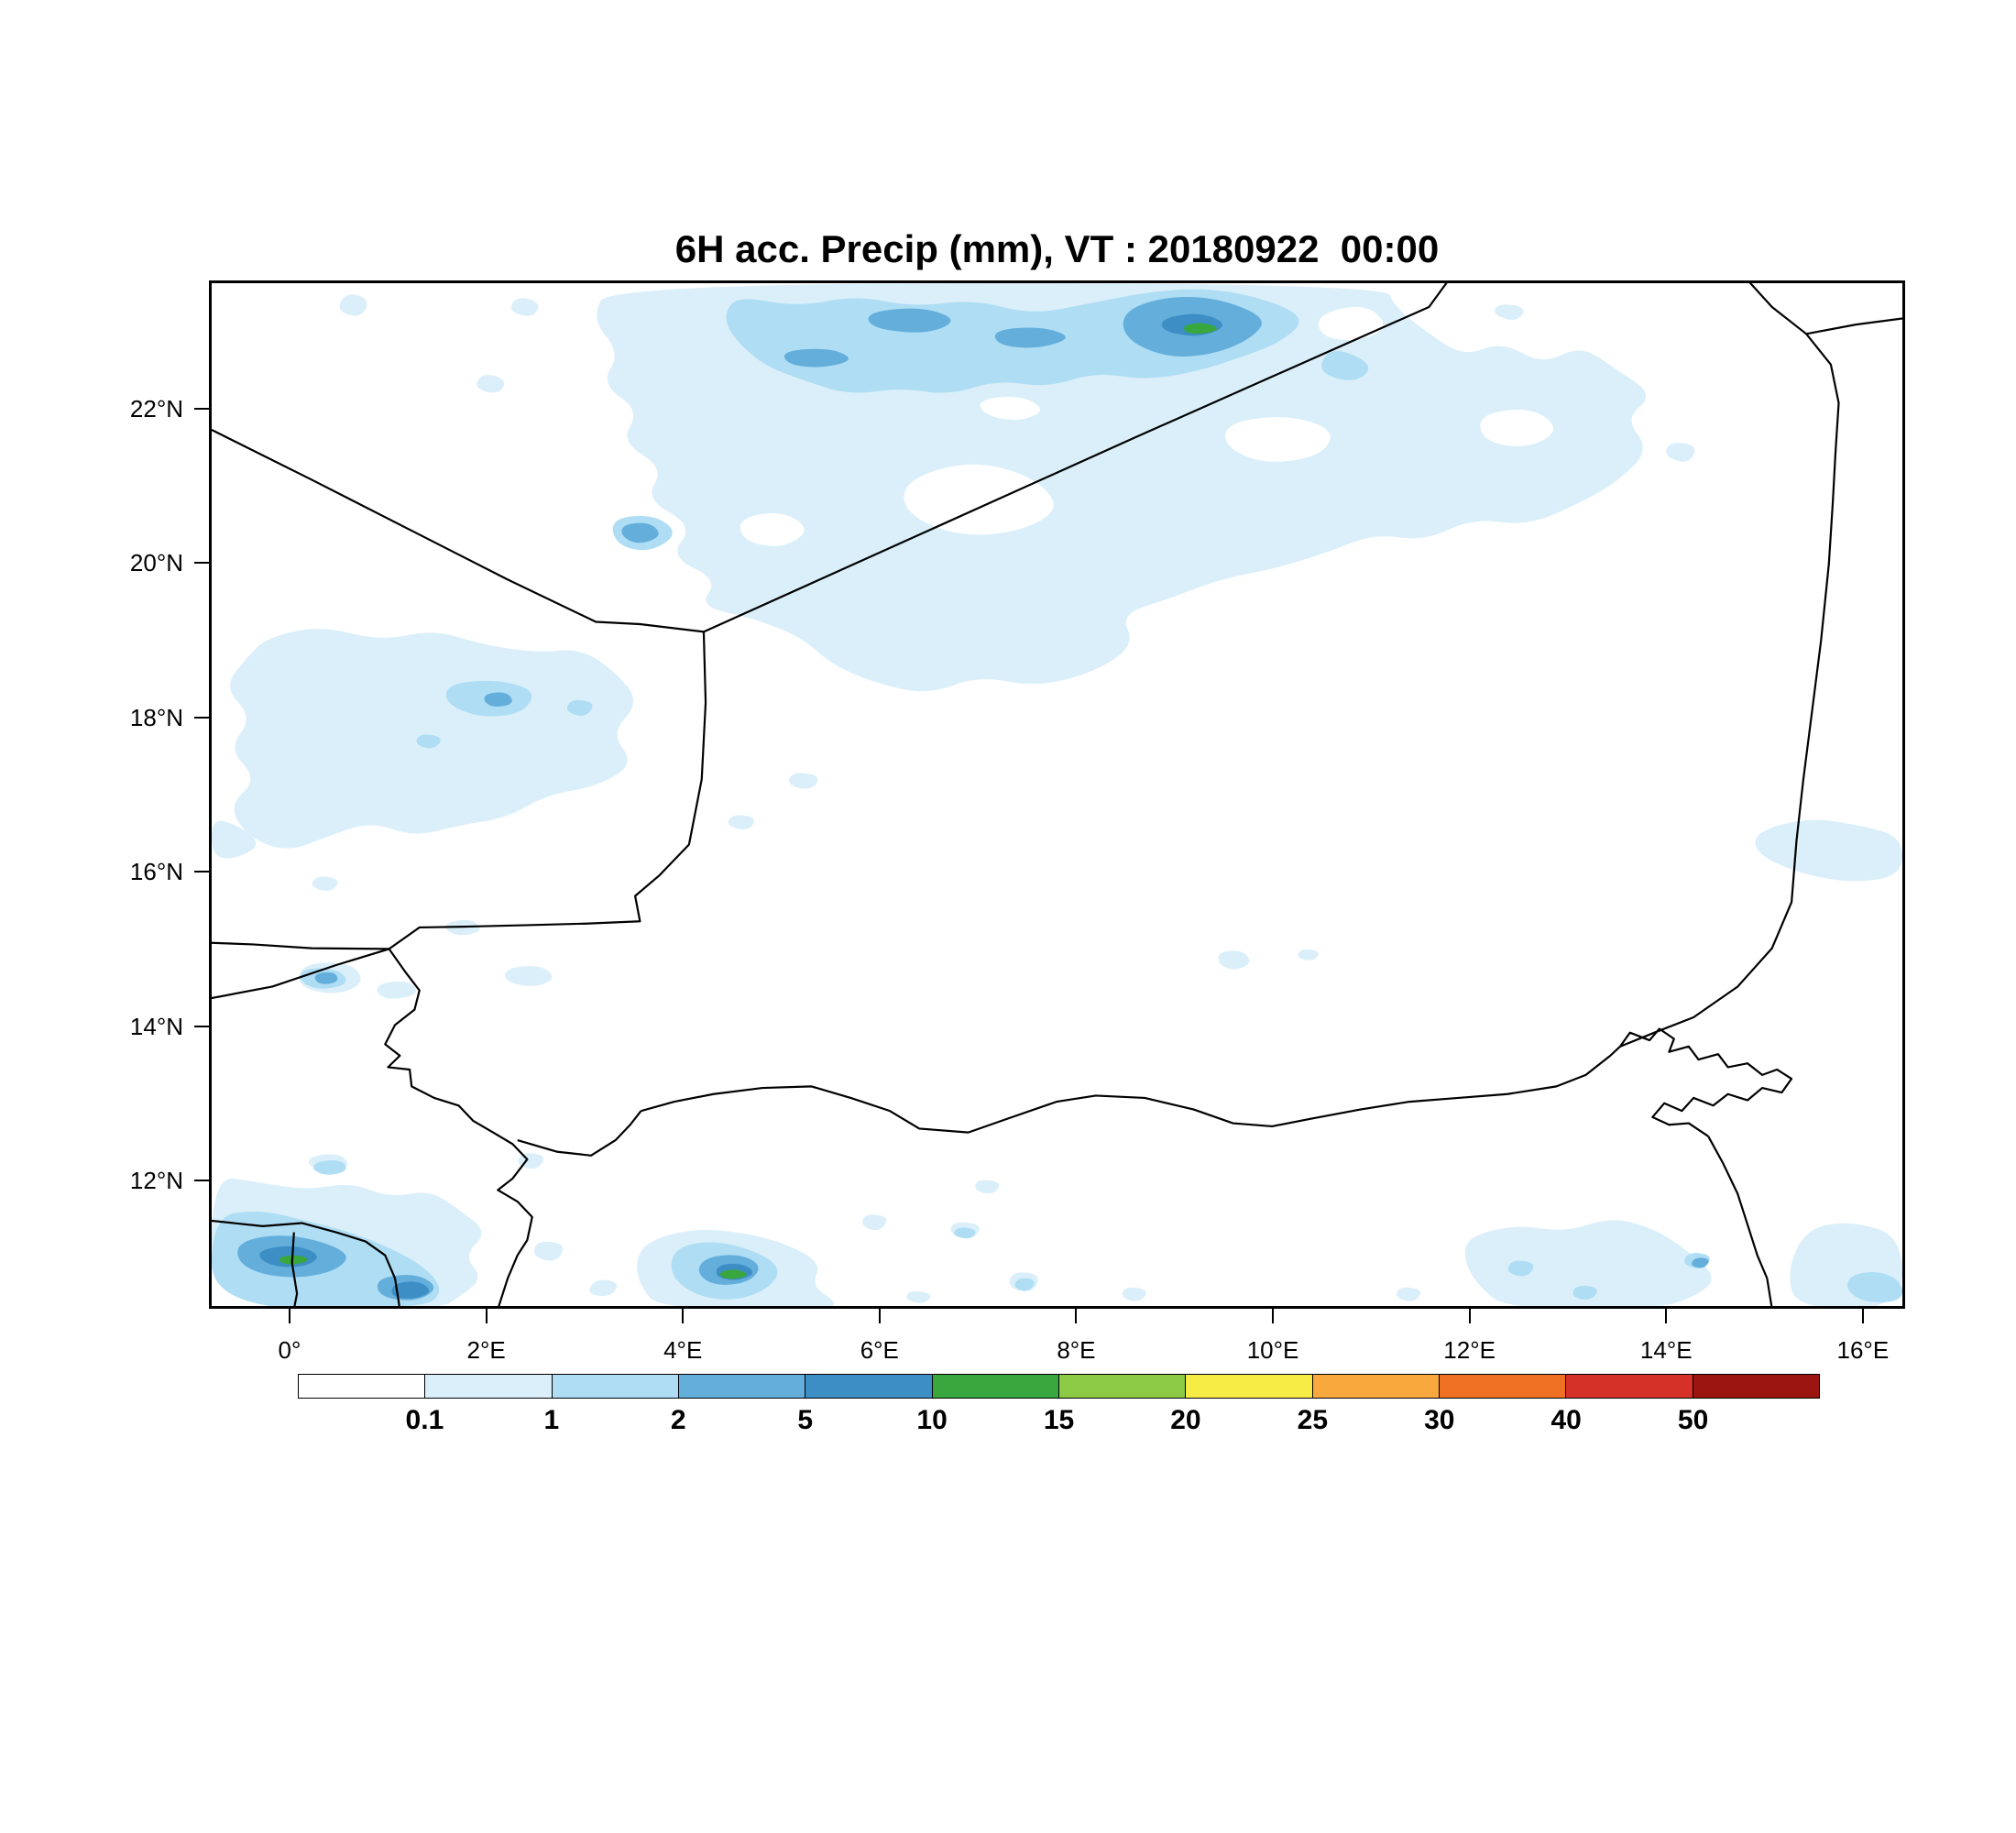 Image resolution: width=2016 pixels, height=1833 pixels. Describe the element at coordinates (1185, 1420) in the screenshot. I see `colorbar-tick-label: 20` at that location.